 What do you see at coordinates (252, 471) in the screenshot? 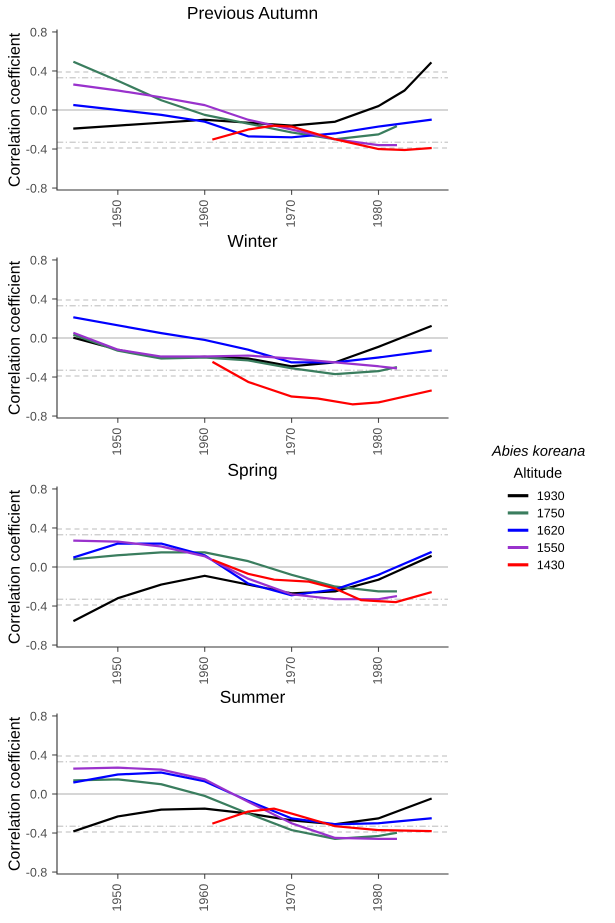
I see `chart-title: Spring` at bounding box center [252, 471].